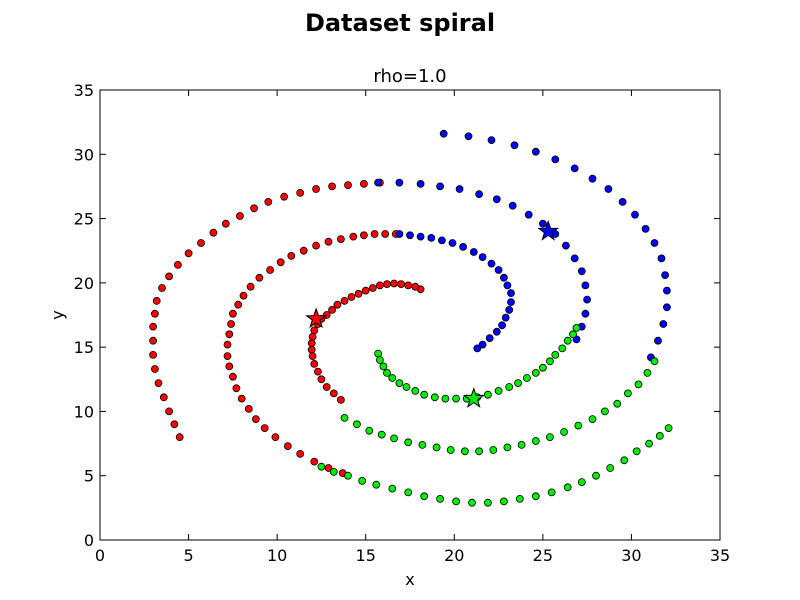 The image size is (800, 600). Describe the element at coordinates (84, 283) in the screenshot. I see `y-tick-label: 20` at that location.